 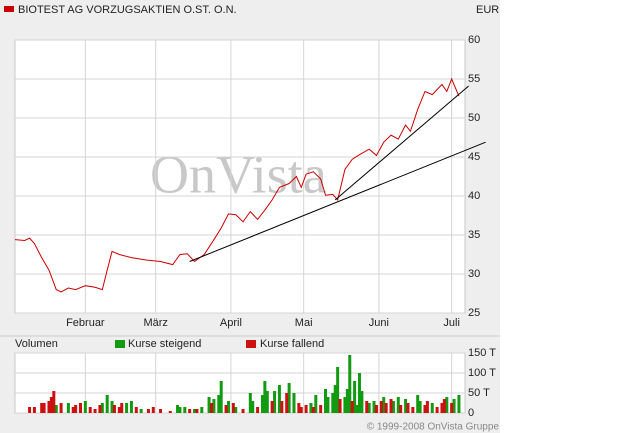 I want to click on y-tick-label: 25, so click(x=474, y=313).